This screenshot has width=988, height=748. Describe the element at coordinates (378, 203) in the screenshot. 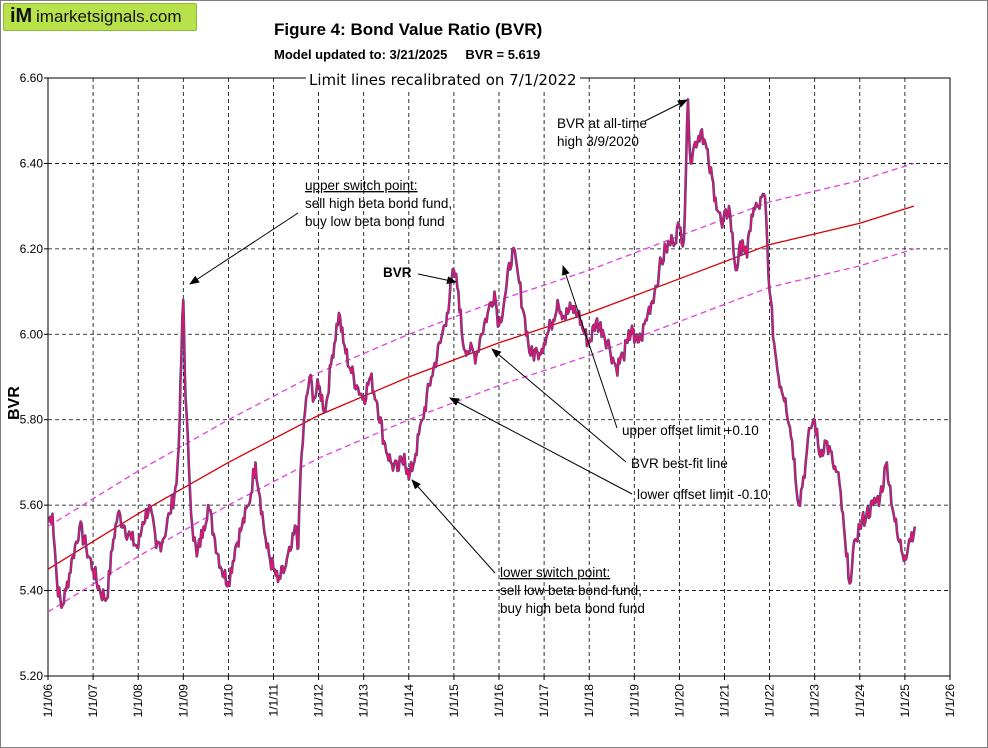

I see `upper-switch-line-1: sell high beta bond fund,` at that location.